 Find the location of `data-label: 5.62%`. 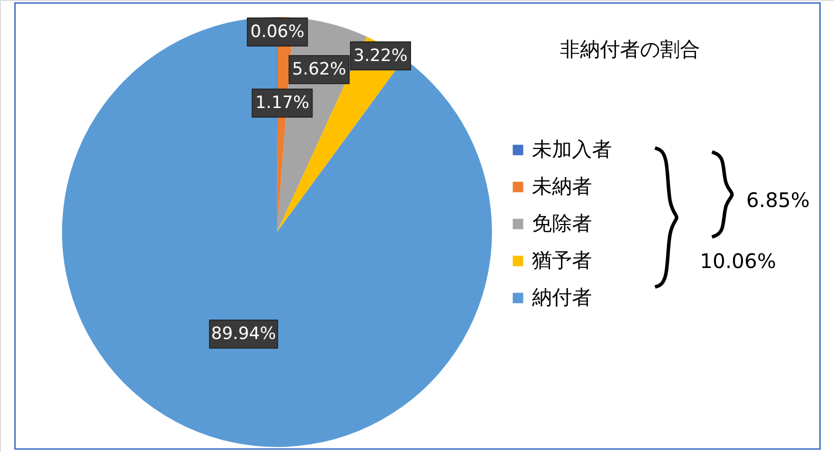

data-label: 5.62% is located at coordinates (319, 70).